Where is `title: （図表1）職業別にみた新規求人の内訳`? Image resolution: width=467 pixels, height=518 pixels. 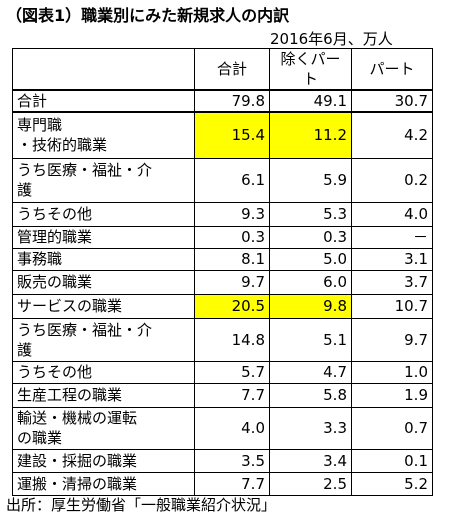
title: （図表1）職業別にみた新規求人の内訳 is located at coordinates (148, 15).